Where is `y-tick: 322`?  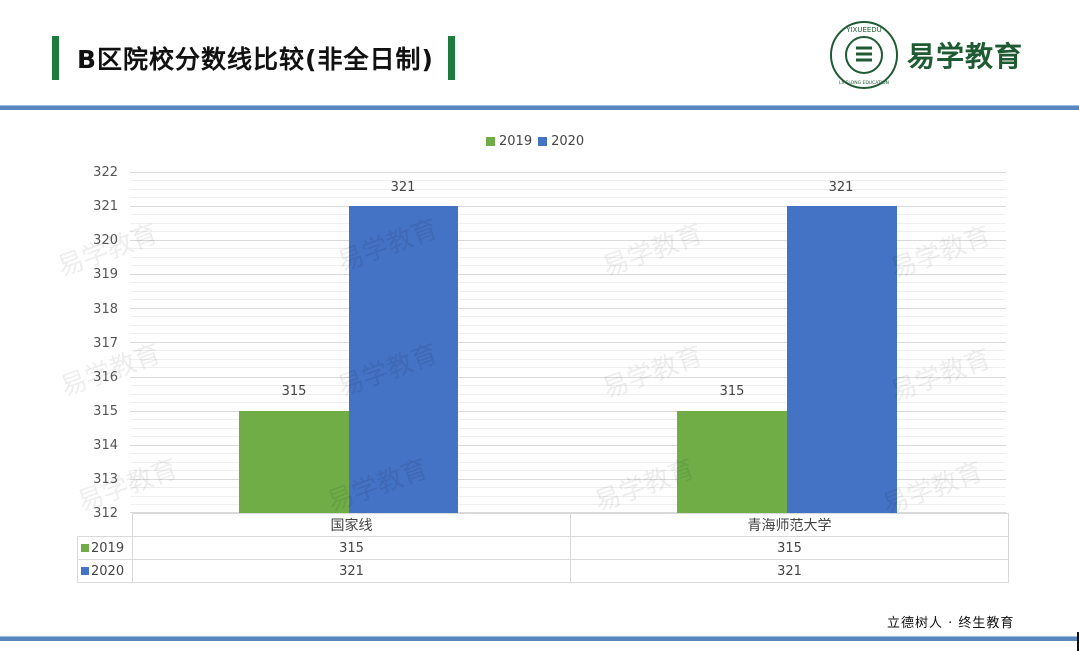 y-tick: 322 is located at coordinates (105, 172).